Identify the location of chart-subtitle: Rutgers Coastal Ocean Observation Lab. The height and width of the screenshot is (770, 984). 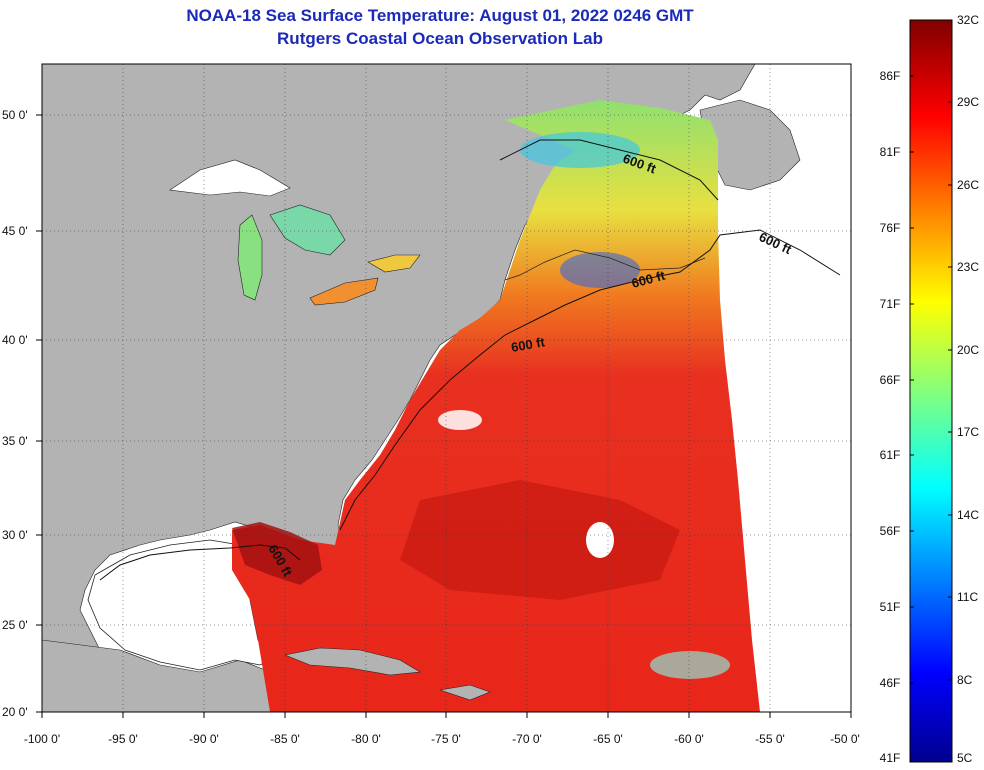
(440, 38).